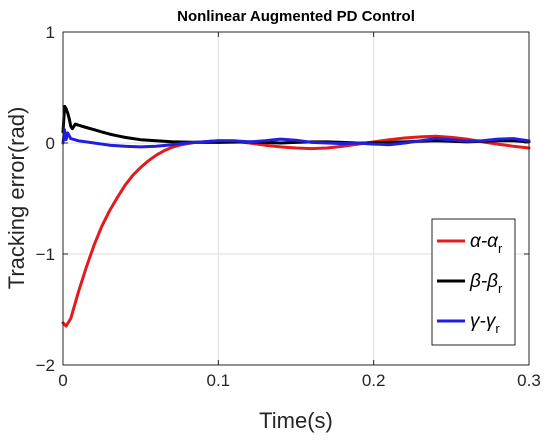 This screenshot has width=550, height=444. Describe the element at coordinates (50, 32) in the screenshot. I see `y-tick-label: 1` at that location.